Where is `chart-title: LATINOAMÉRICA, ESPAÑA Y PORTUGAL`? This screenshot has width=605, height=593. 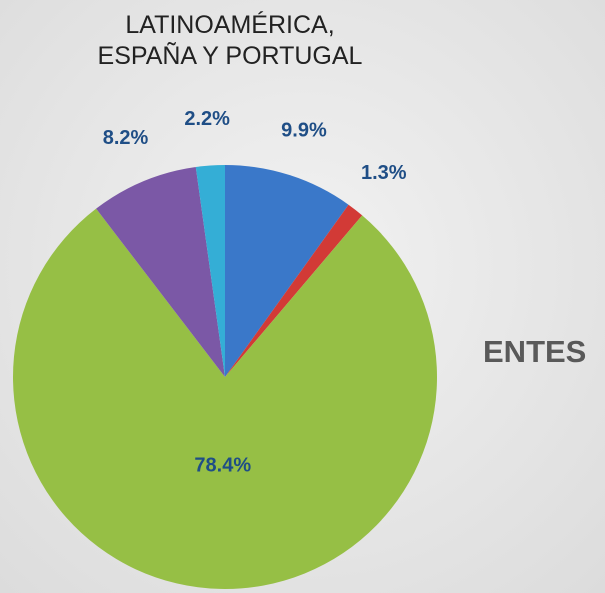
chart-title: LATINOAMÉRICA, ESPAÑA Y PORTUGAL is located at coordinates (230, 40).